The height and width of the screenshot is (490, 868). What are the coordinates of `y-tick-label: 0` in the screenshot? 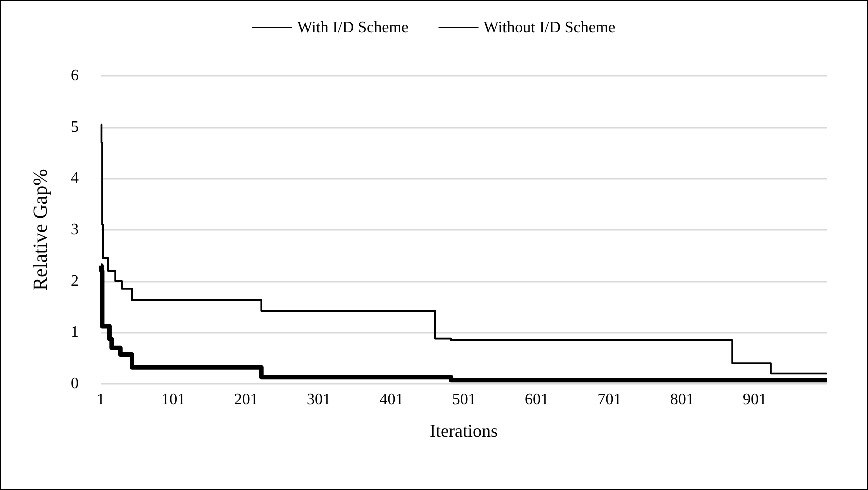 It's located at (75, 384).